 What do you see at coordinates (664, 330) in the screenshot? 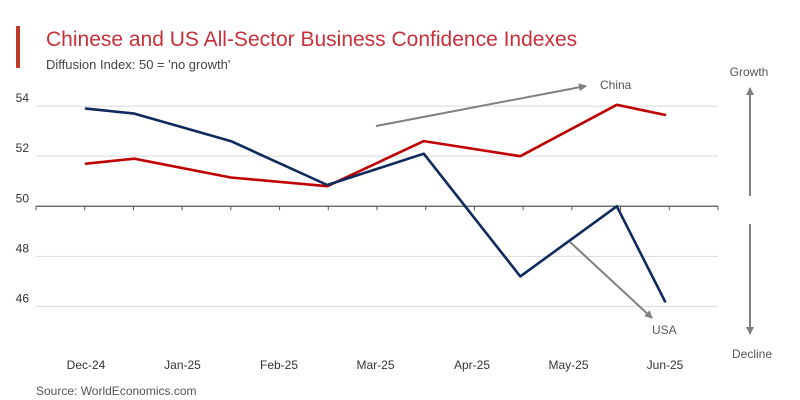
I see `usa-annotation-label: USA` at bounding box center [664, 330].